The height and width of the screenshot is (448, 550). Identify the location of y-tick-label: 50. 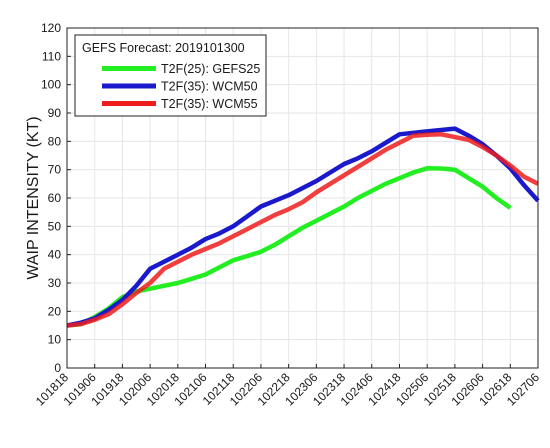
(55, 226).